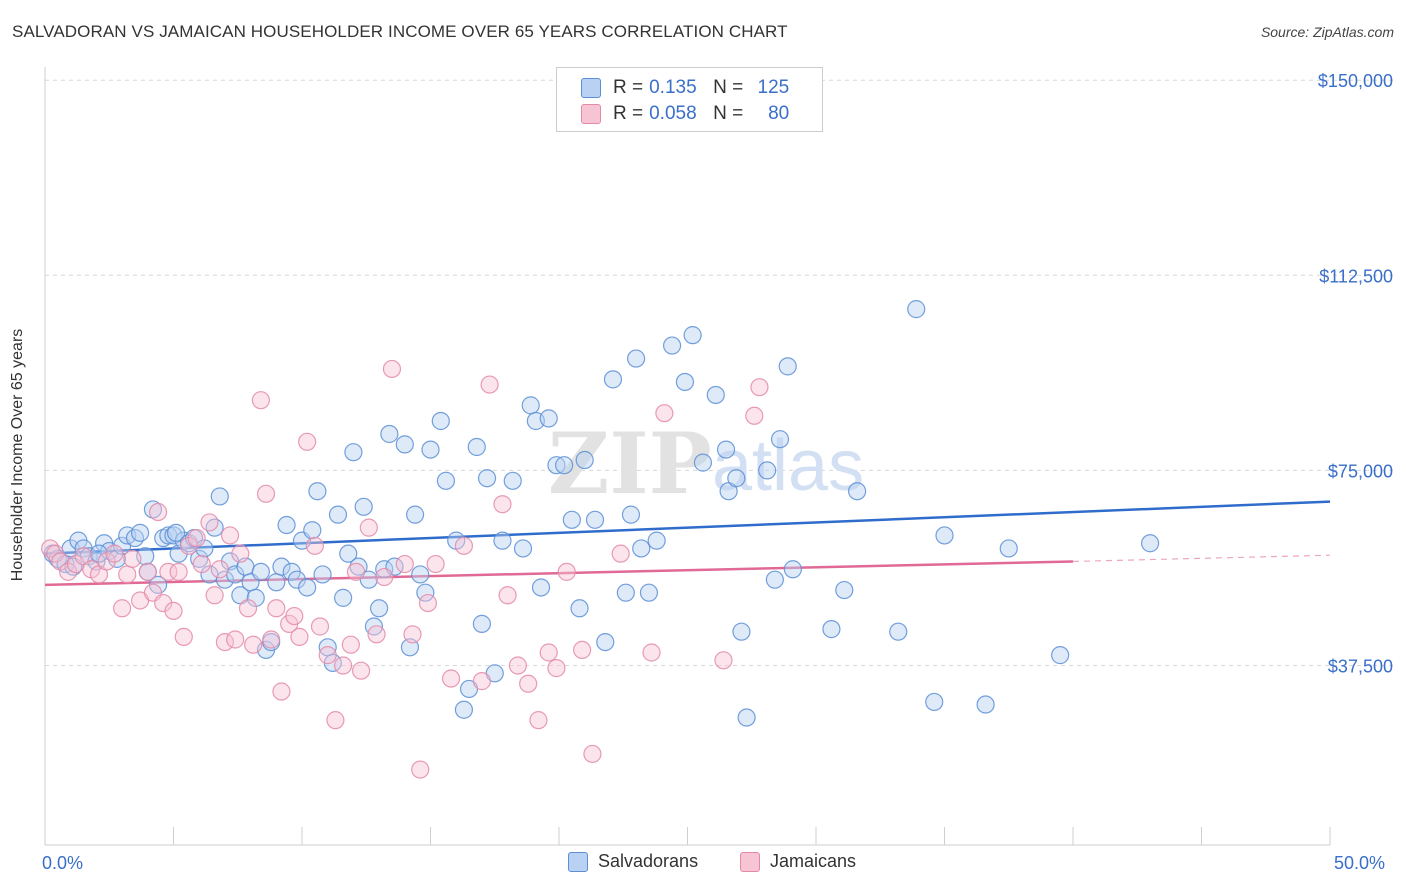 The width and height of the screenshot is (1406, 892). I want to click on n-value: 125, so click(773, 87).